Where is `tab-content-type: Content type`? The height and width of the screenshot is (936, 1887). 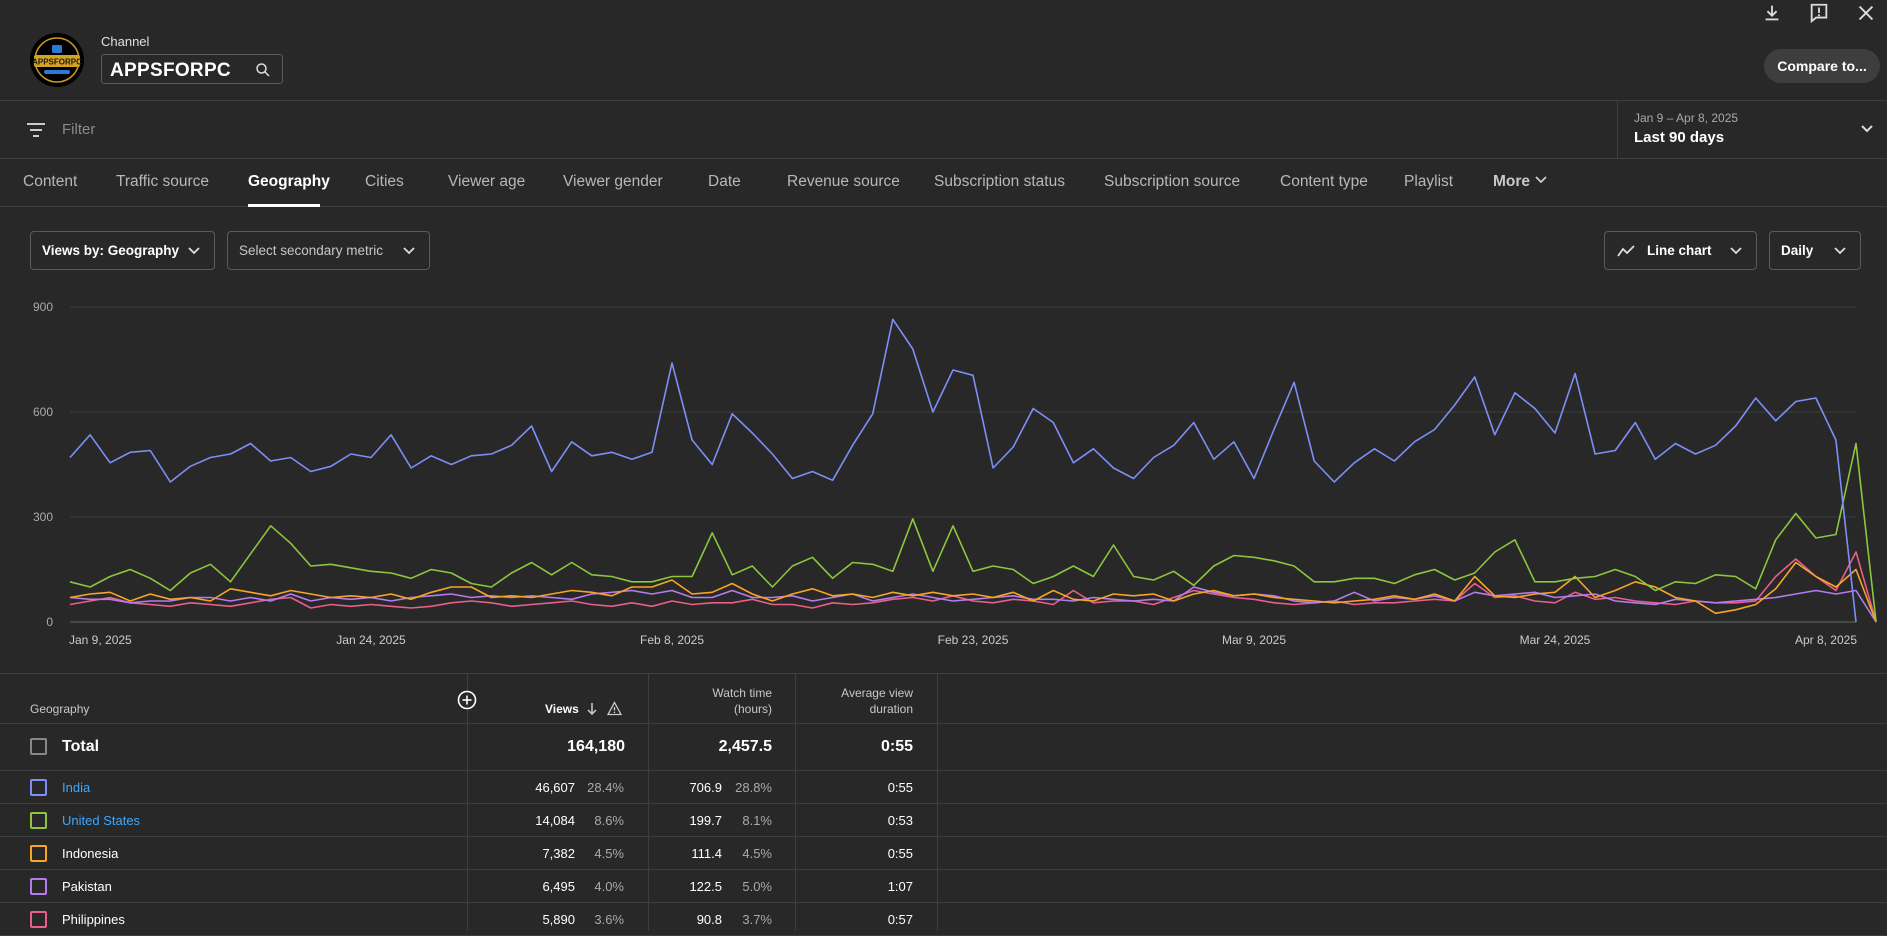 tab-content-type: Content type is located at coordinates (1324, 181).